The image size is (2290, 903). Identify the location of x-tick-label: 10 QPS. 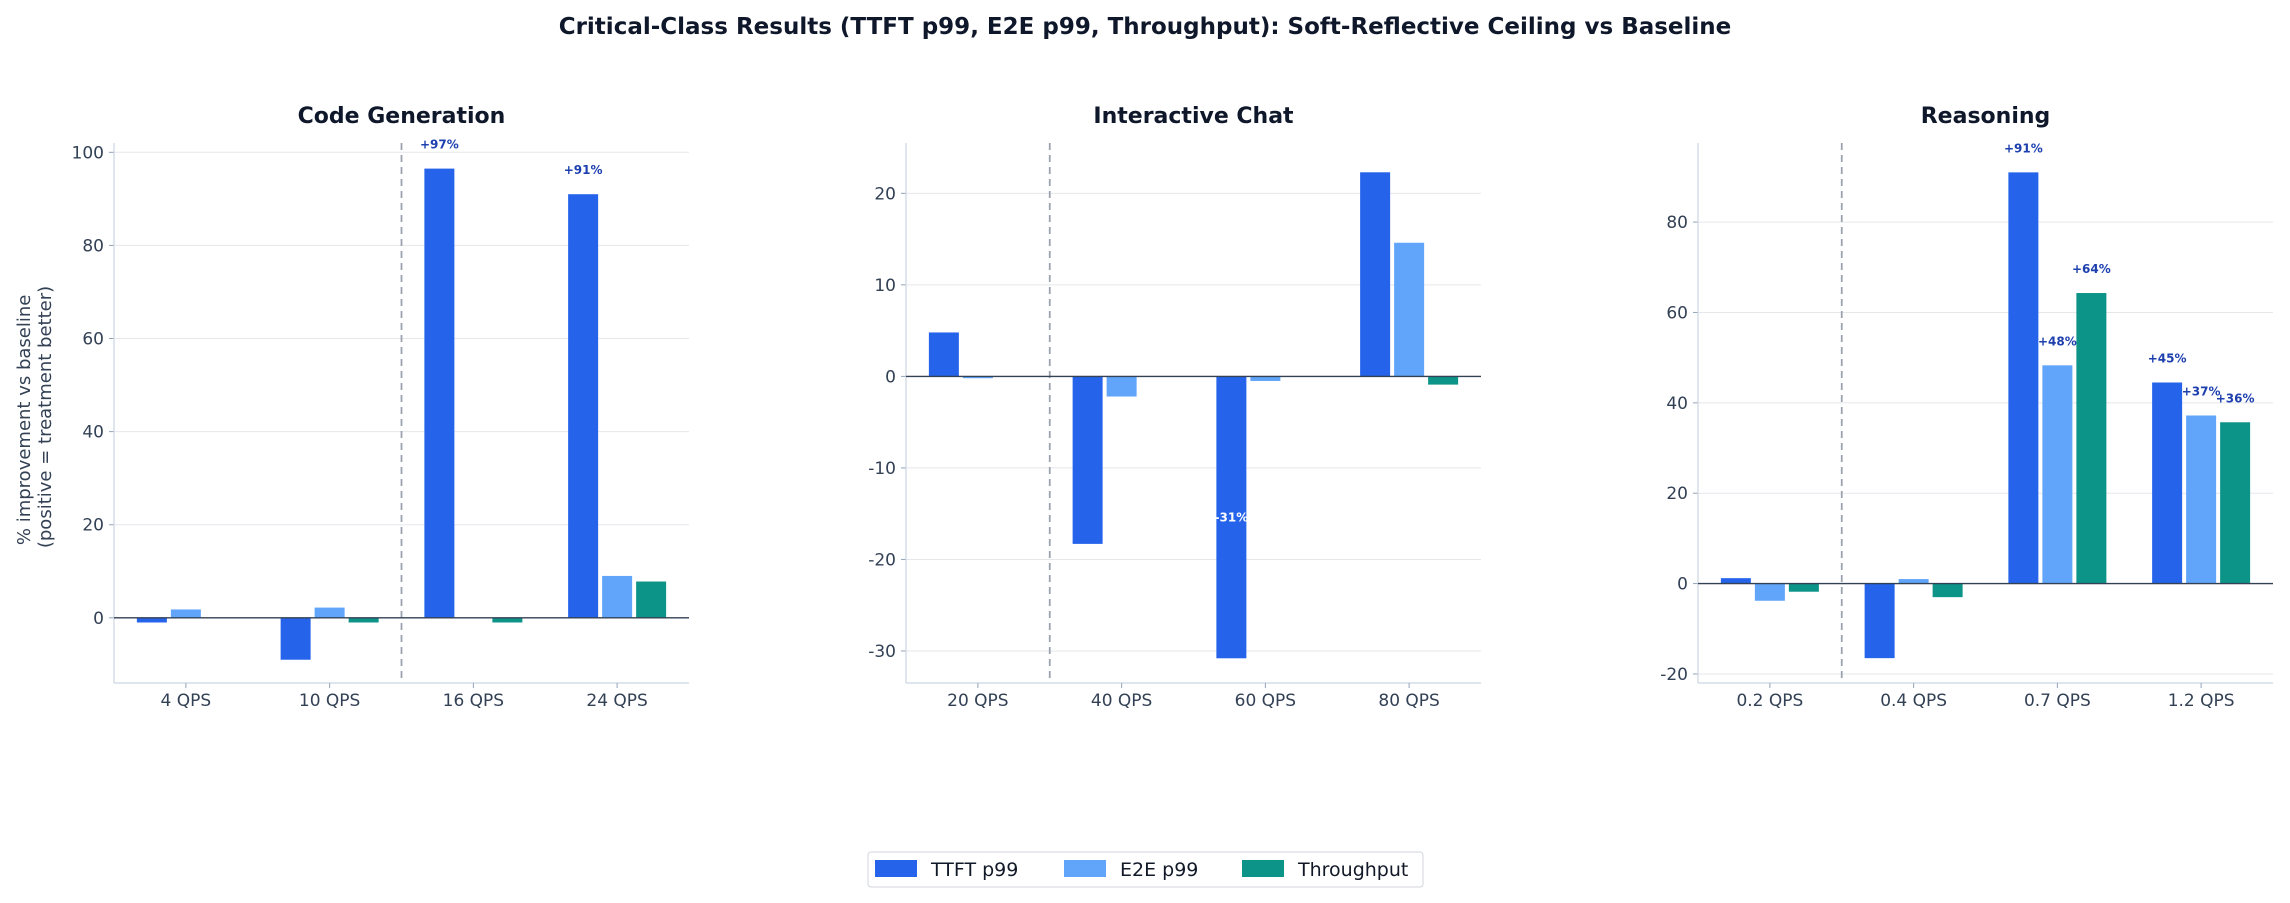
(329, 701).